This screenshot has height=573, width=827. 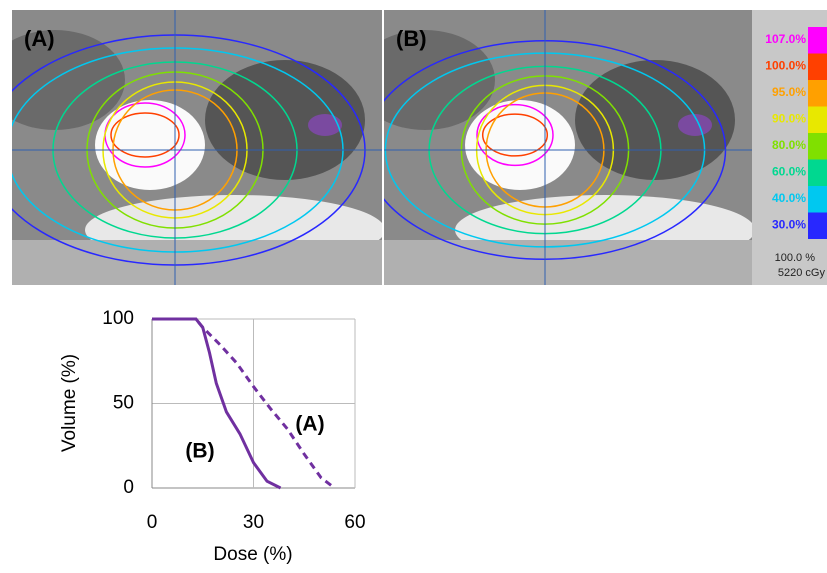 I want to click on panel-label: (B), so click(x=411, y=38).